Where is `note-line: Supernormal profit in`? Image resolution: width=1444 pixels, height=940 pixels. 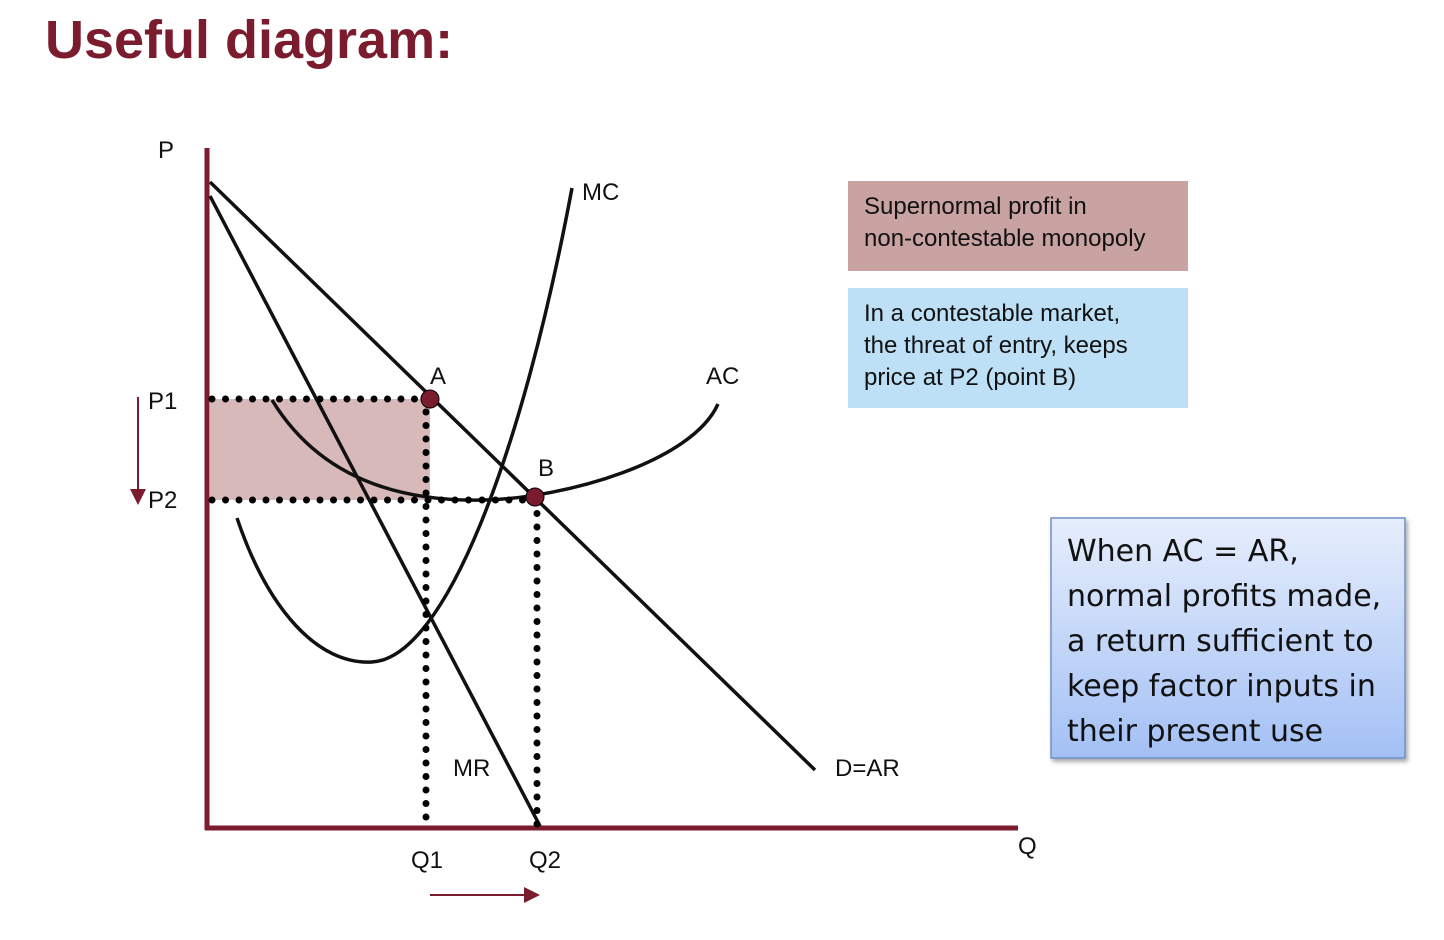 note-line: Supernormal profit in is located at coordinates (975, 206).